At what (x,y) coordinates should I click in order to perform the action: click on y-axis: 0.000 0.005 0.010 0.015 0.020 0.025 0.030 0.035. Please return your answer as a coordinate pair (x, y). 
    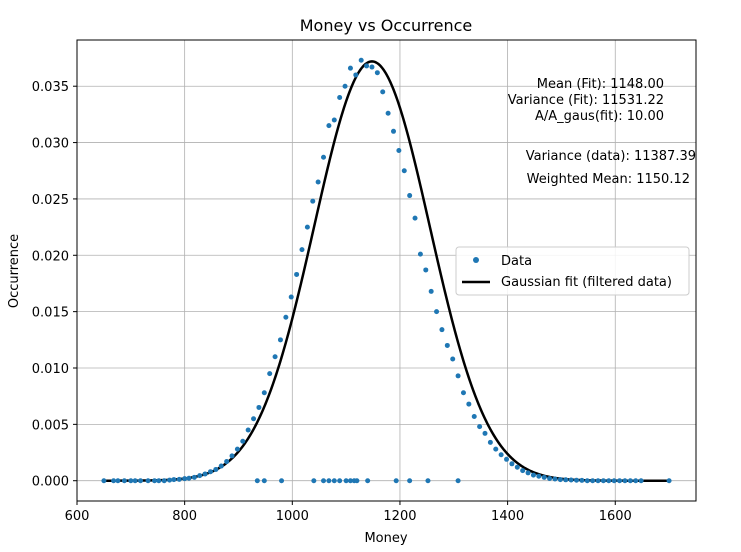
    Looking at the image, I should click on (54, 285).